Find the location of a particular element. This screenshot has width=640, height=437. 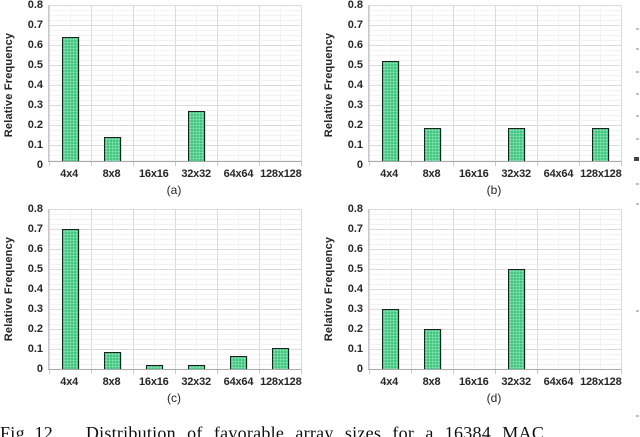

bar-64x64 is located at coordinates (238, 362).